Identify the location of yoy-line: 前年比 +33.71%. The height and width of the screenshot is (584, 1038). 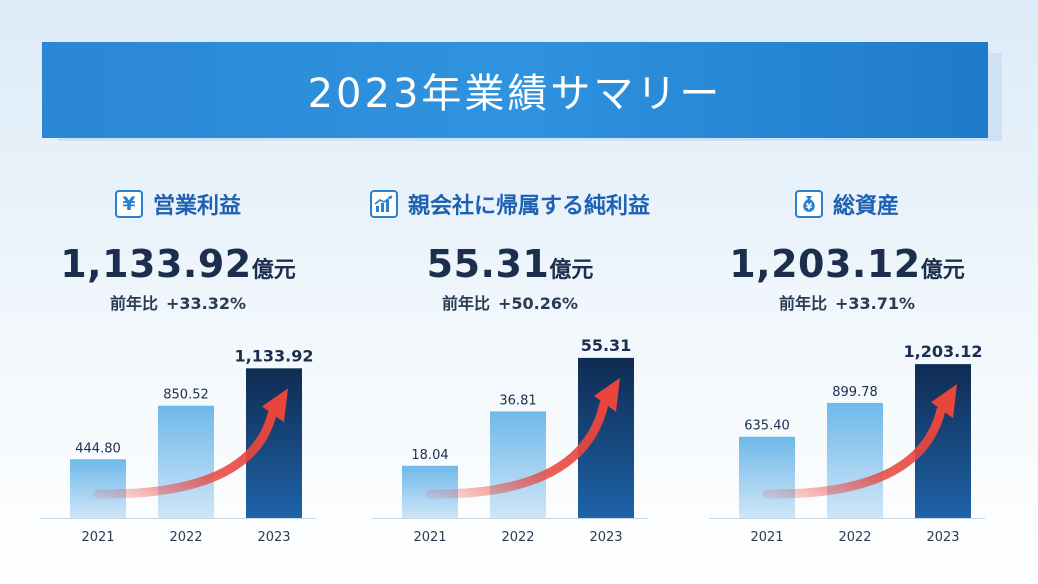
(847, 302).